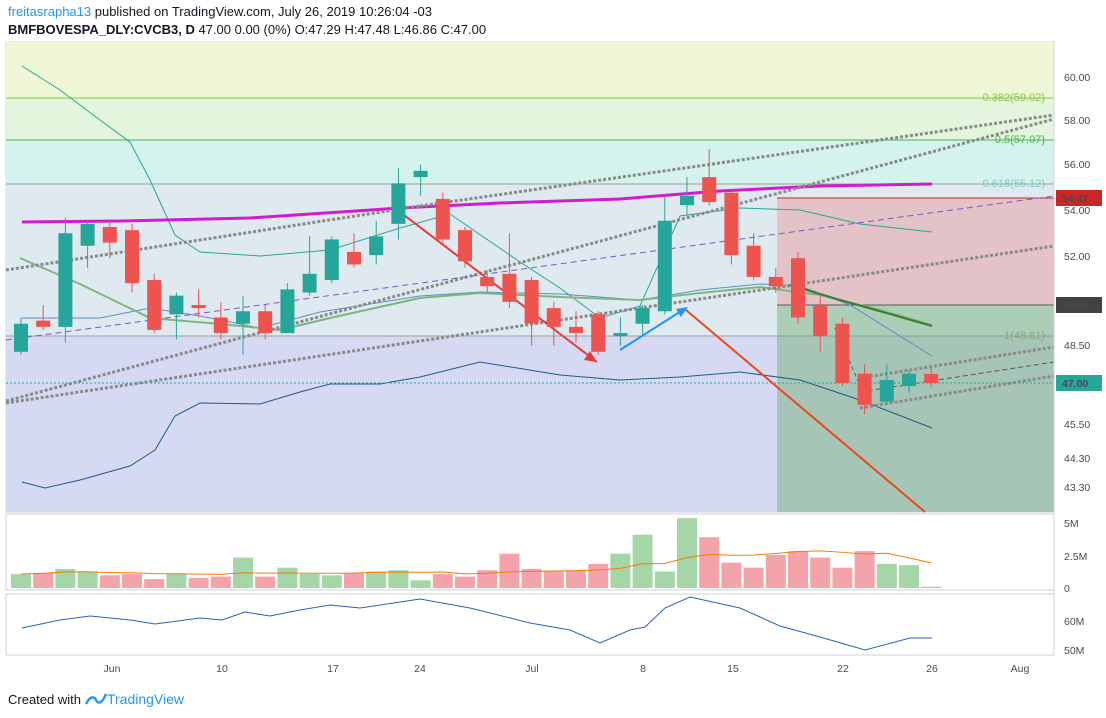  What do you see at coordinates (1020, 669) in the screenshot?
I see `time-tick-label: Aug` at bounding box center [1020, 669].